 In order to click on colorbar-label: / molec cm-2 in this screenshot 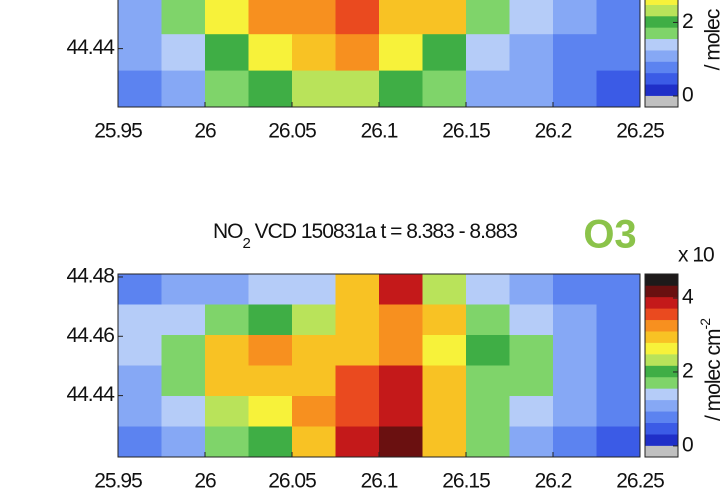, I will do `click(709, 369)`.